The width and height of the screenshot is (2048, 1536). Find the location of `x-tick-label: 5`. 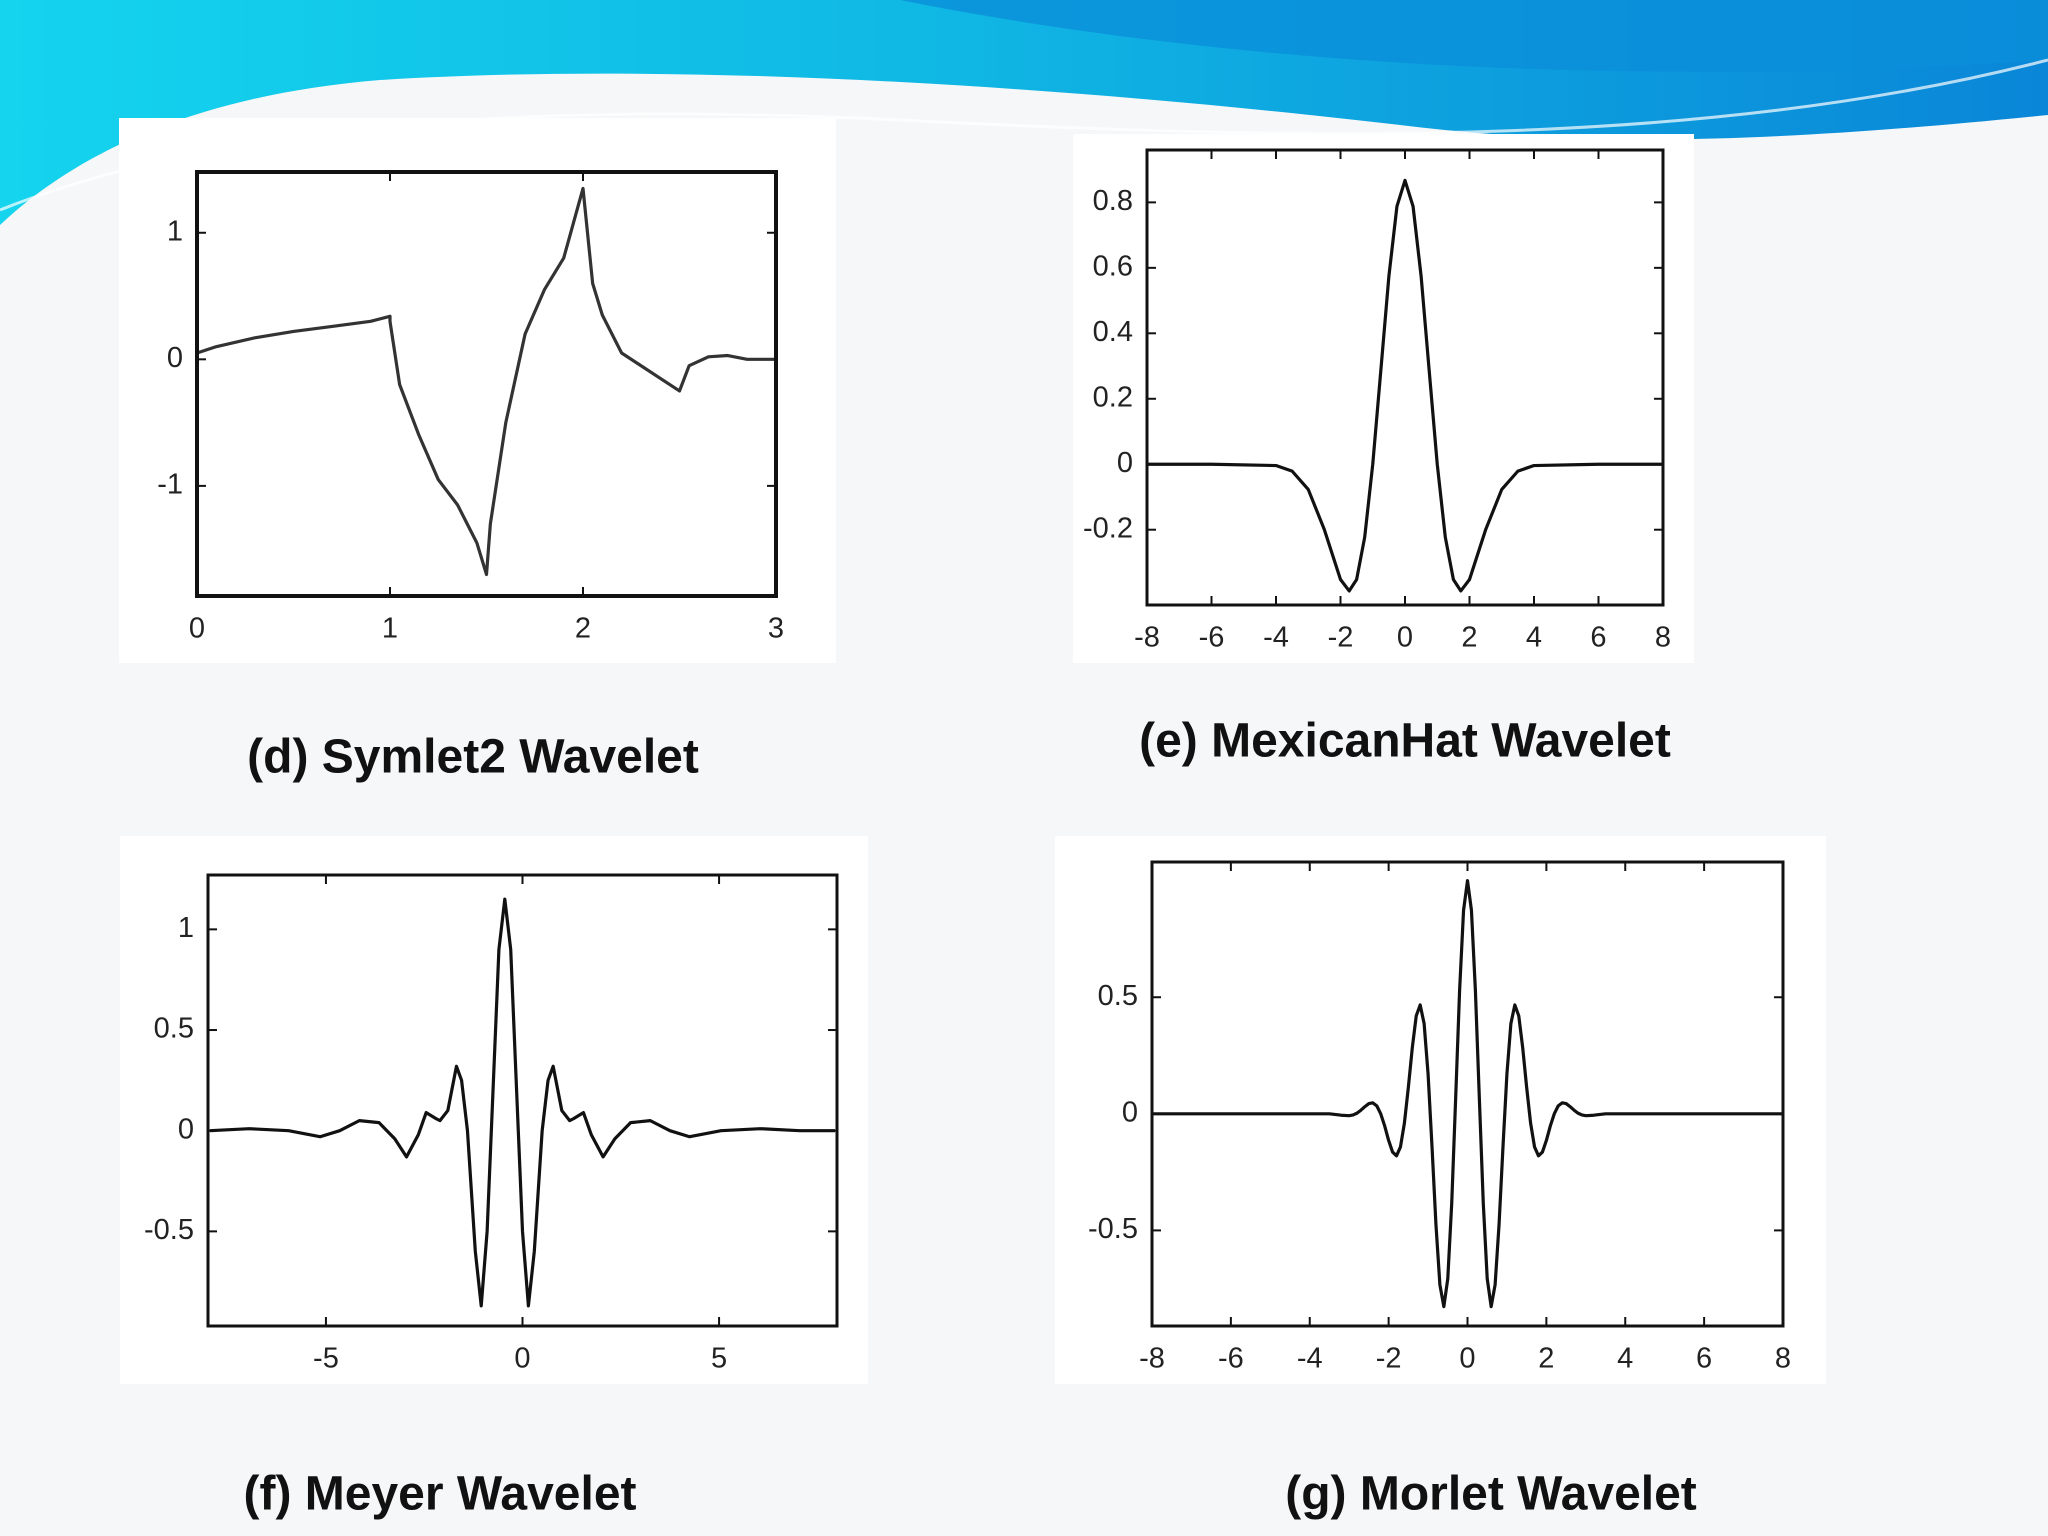

x-tick-label: 5 is located at coordinates (719, 1359).